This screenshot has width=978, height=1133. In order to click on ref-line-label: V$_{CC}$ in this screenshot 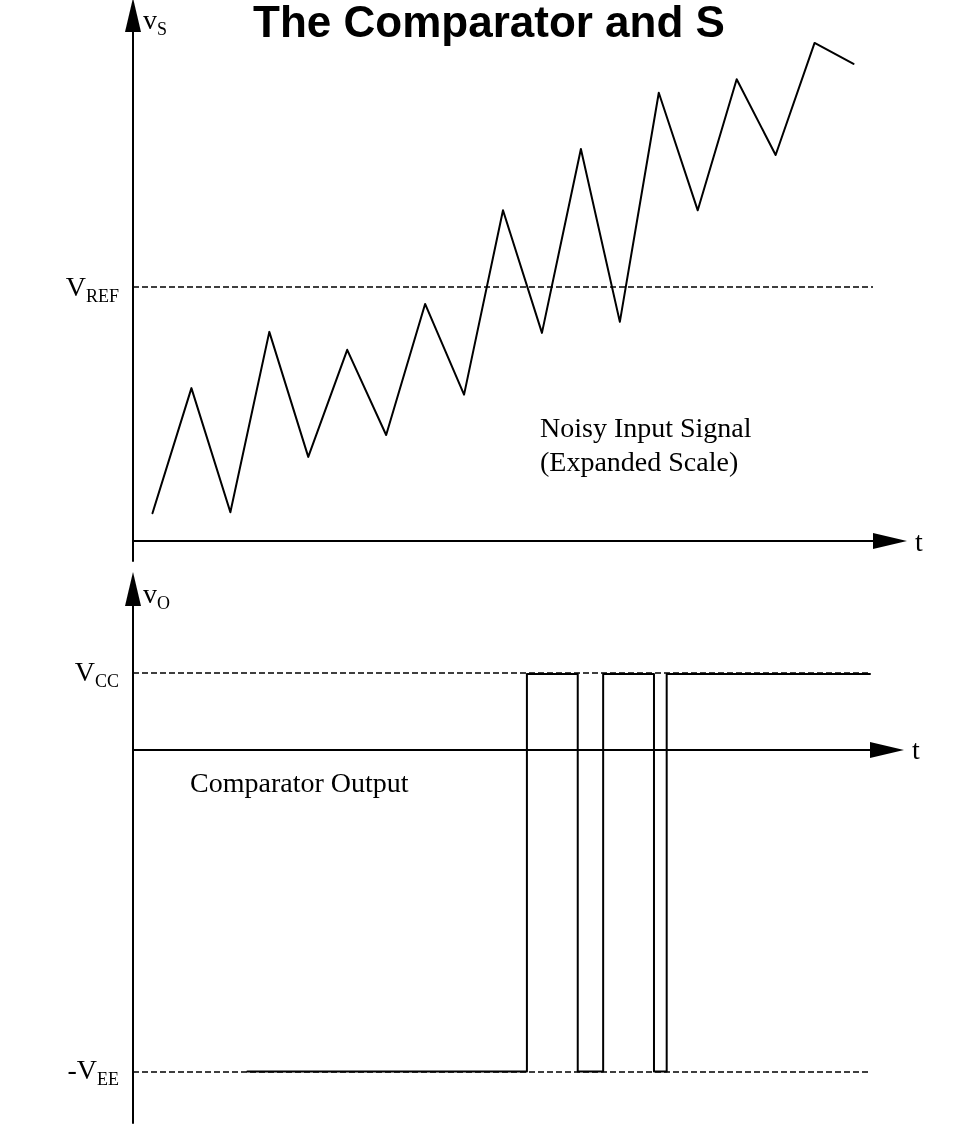, I will do `click(96, 674)`.